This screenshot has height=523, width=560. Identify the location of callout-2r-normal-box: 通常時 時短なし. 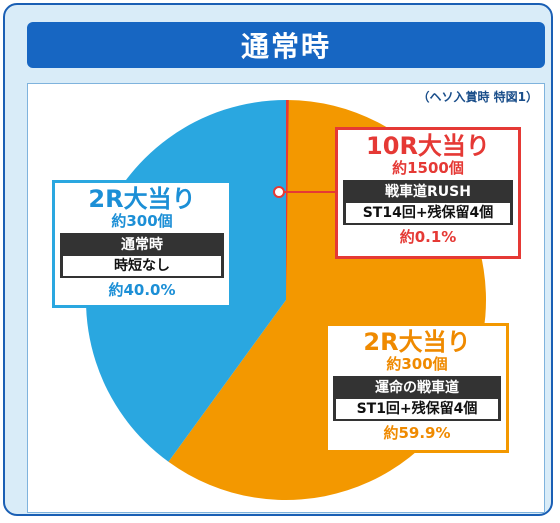
(142, 255).